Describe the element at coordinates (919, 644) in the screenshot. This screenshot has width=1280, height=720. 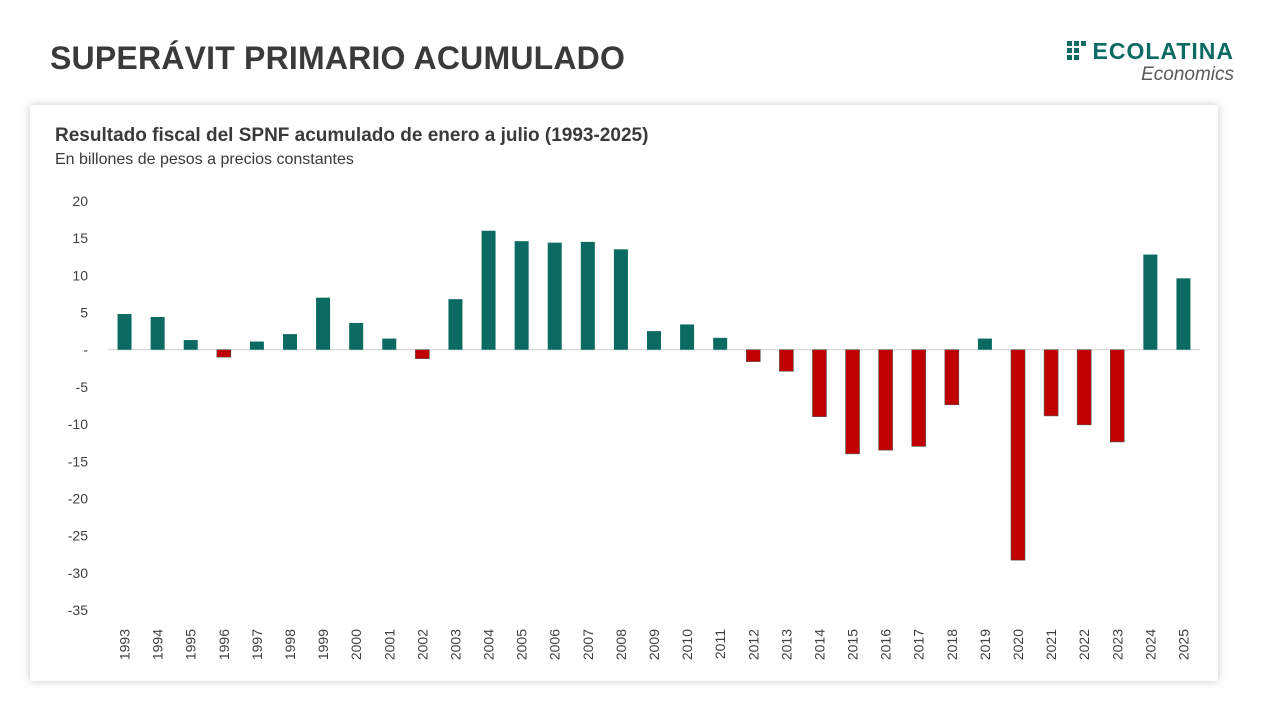
I see `x-tick-label: 2017` at that location.